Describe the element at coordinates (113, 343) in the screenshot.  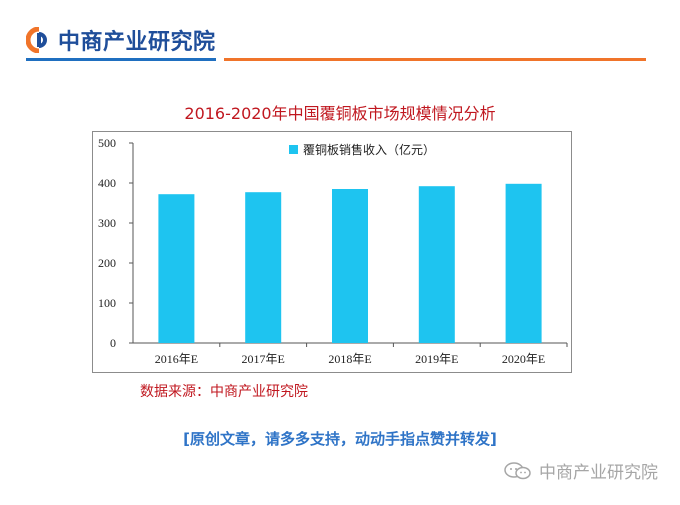
I see `y-tick-label: 0` at that location.